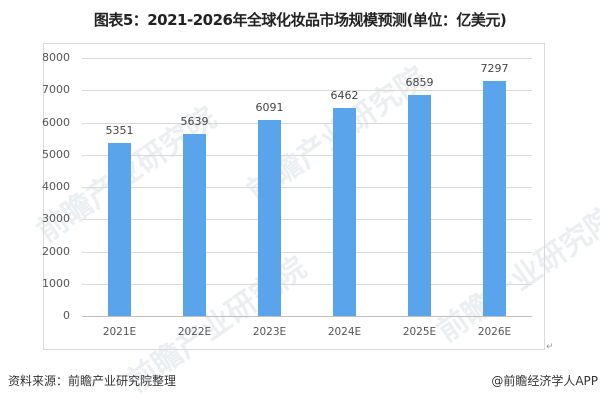  Describe the element at coordinates (56, 219) in the screenshot. I see `y-tick-label: 3000` at that location.